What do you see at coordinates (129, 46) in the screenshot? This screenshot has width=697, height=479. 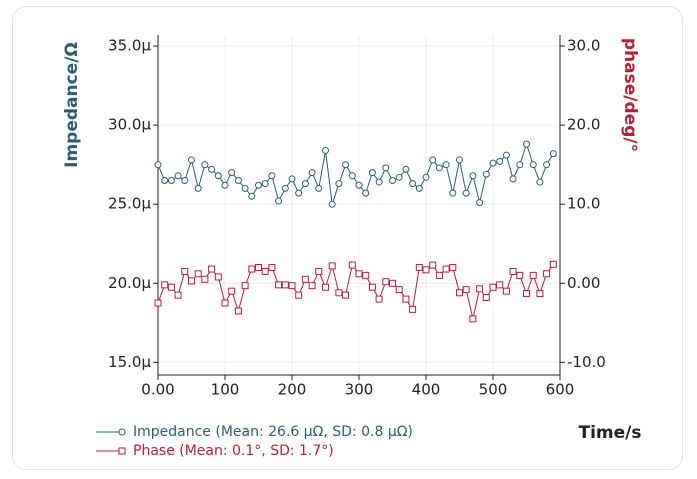 I see `y-tick-label: 35.0μ` at bounding box center [129, 46].